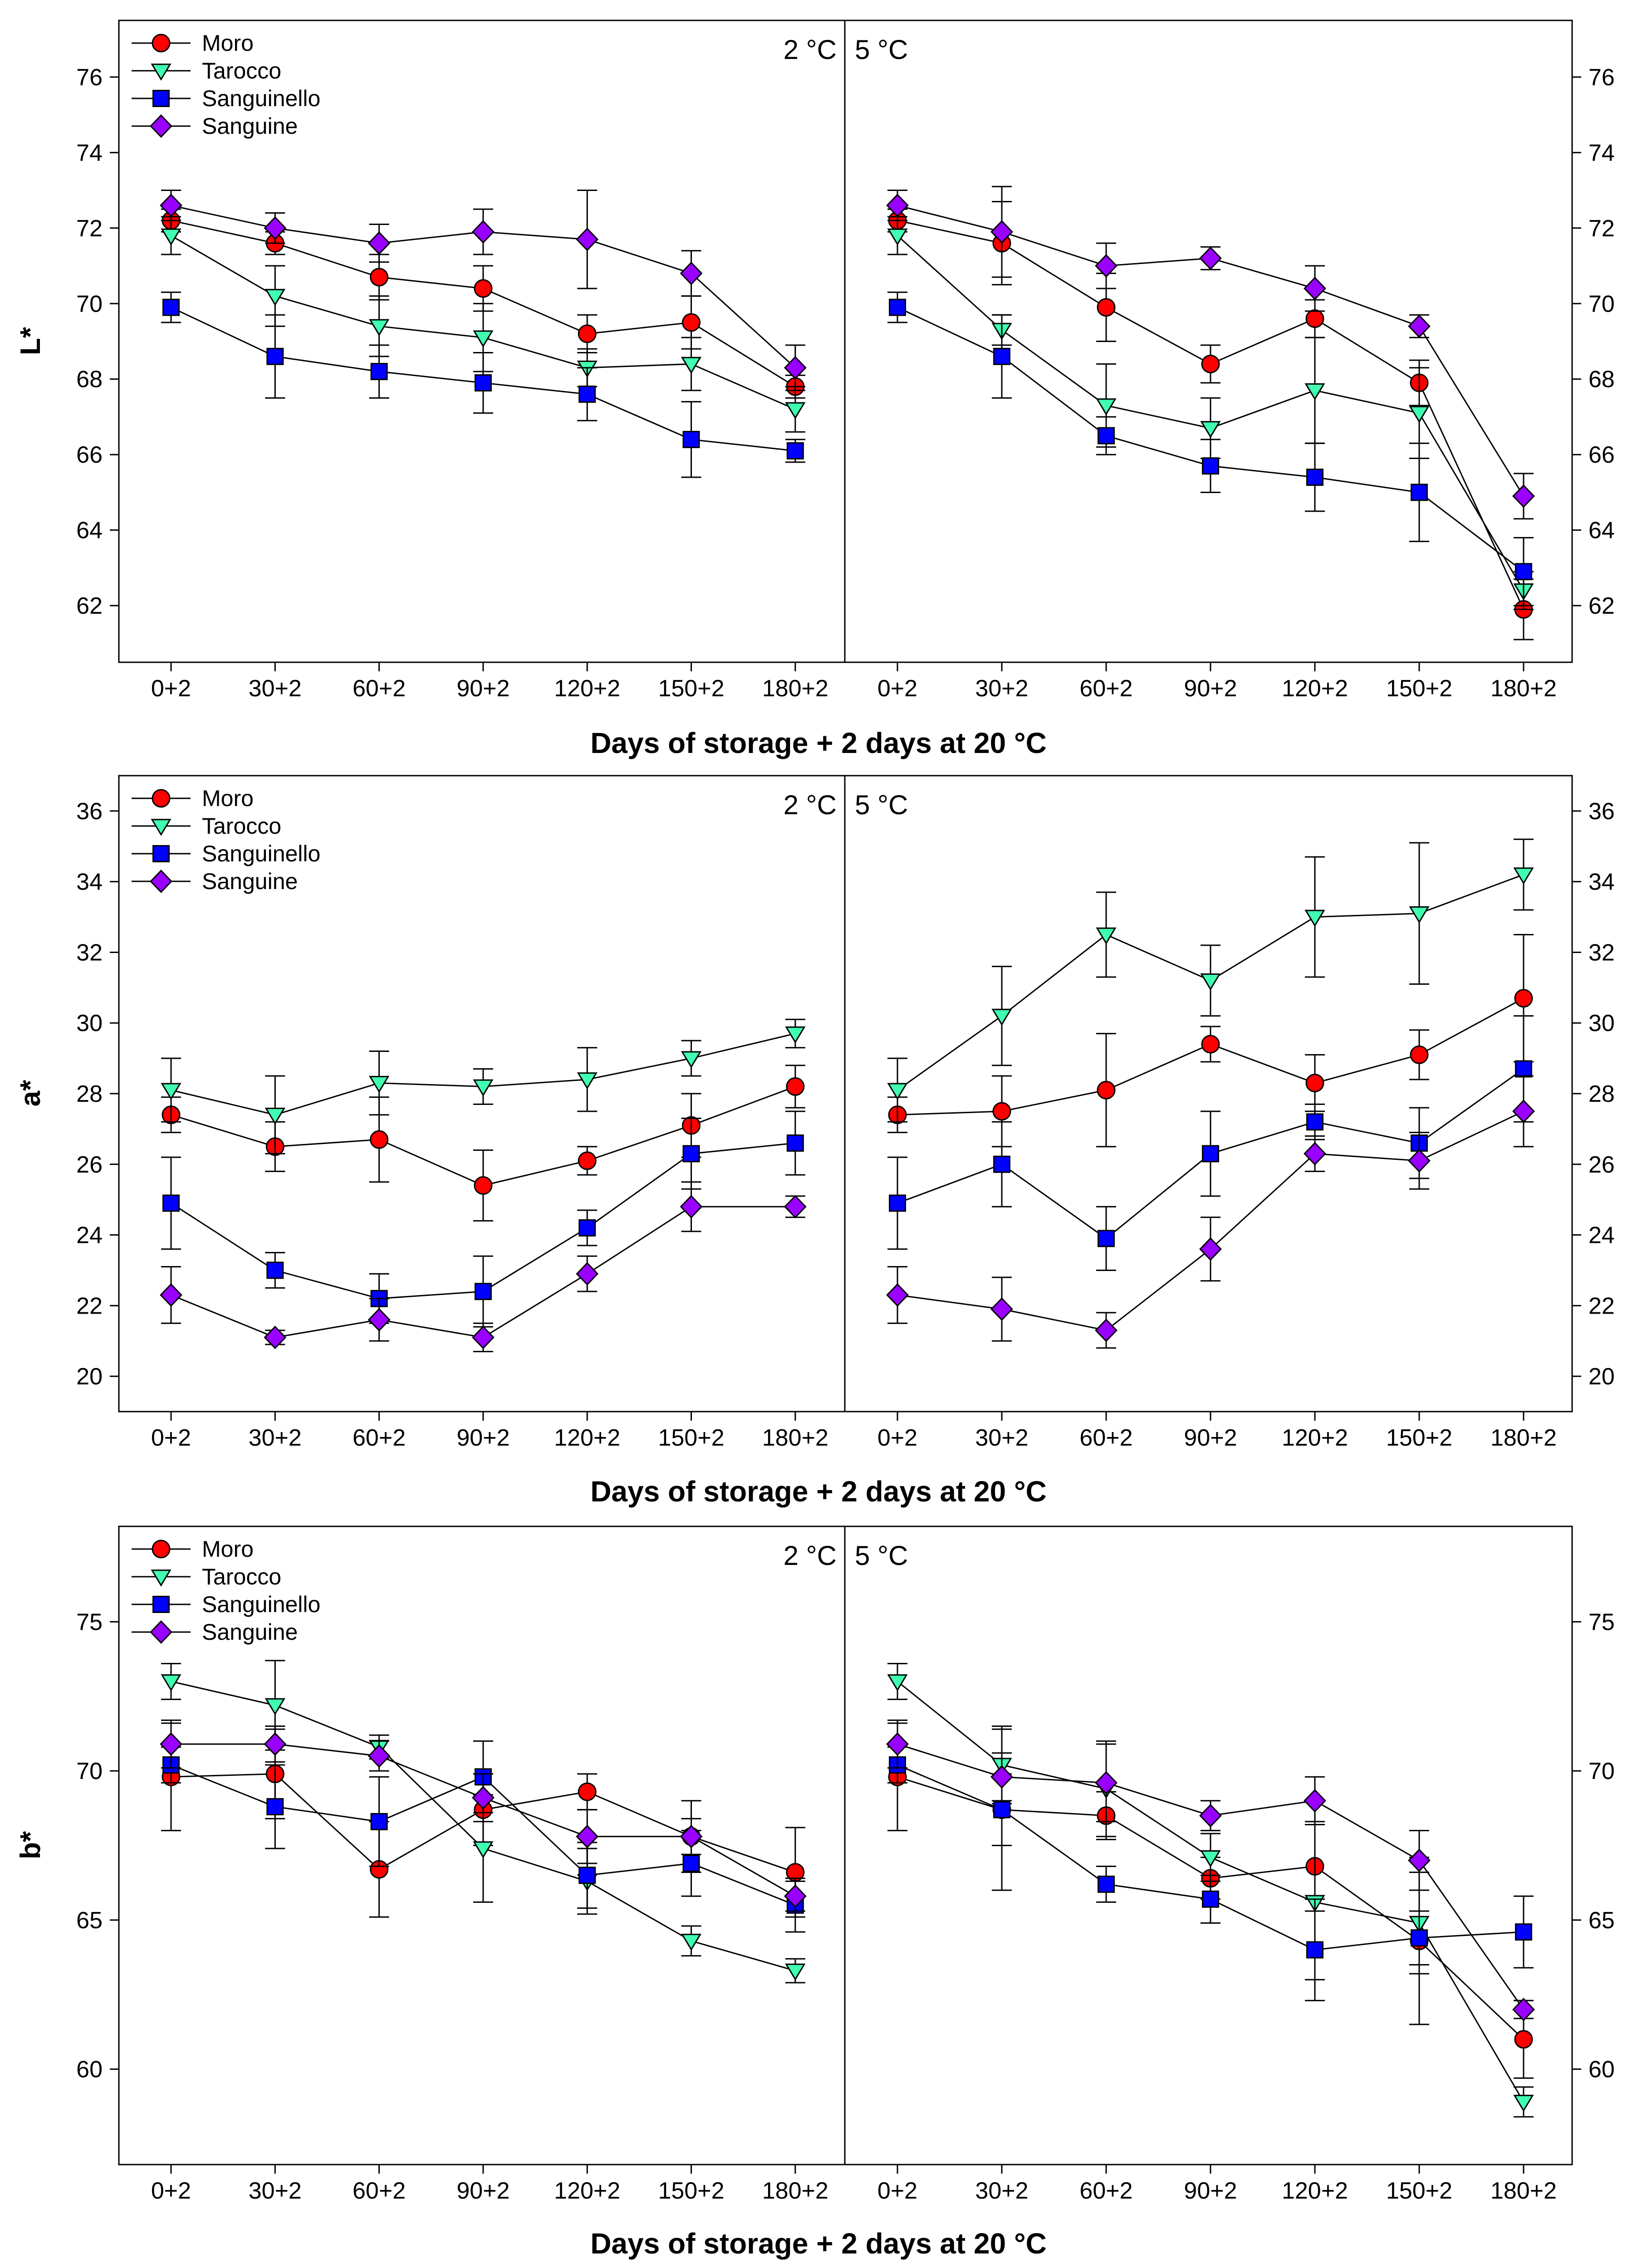 Image resolution: width=1637 pixels, height=2268 pixels. I want to click on y-tick-label-right: 24, so click(1602, 1236).